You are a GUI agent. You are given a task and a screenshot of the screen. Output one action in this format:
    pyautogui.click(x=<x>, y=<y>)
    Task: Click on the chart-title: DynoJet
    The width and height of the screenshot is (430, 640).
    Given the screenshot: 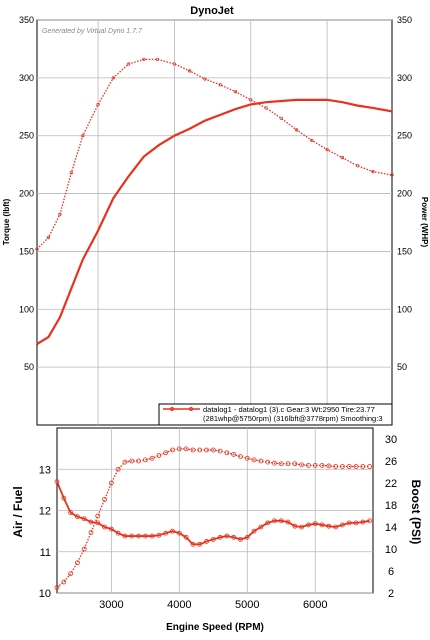 What is the action you would take?
    pyautogui.click(x=212, y=11)
    